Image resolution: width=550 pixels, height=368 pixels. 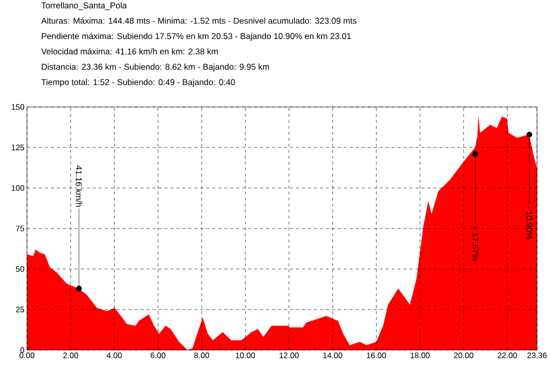 What do you see at coordinates (196, 36) in the screenshot?
I see `text: Pendiente máxima: Subiendo 17.57% en km 20.53 - Bajando 10.90% en km 23.01` at bounding box center [196, 36].